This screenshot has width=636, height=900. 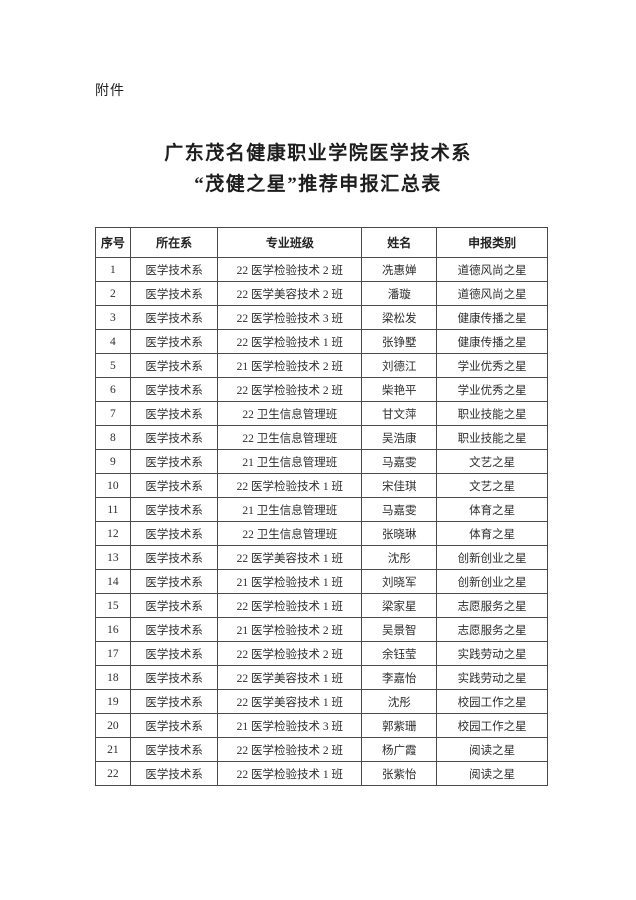 I want to click on header-cell-class: 专业班级, so click(x=290, y=242).